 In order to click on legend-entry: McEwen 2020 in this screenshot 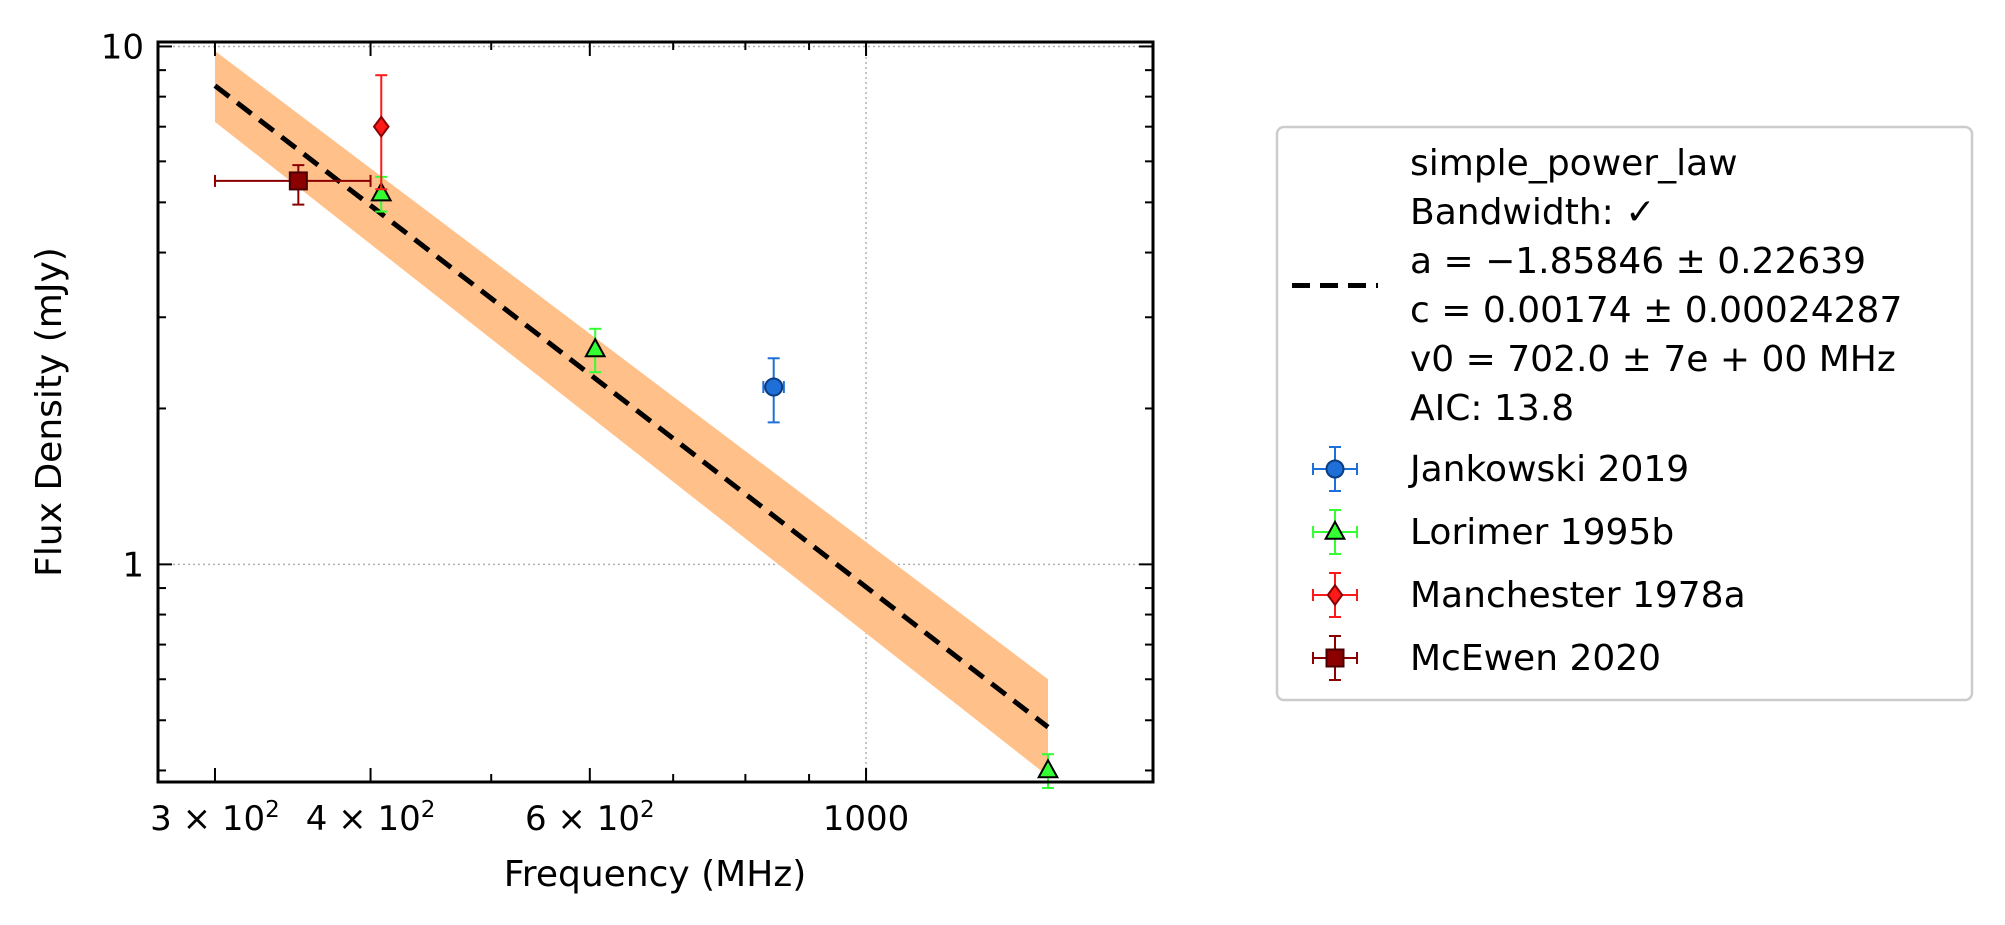, I will do `click(1486, 658)`.